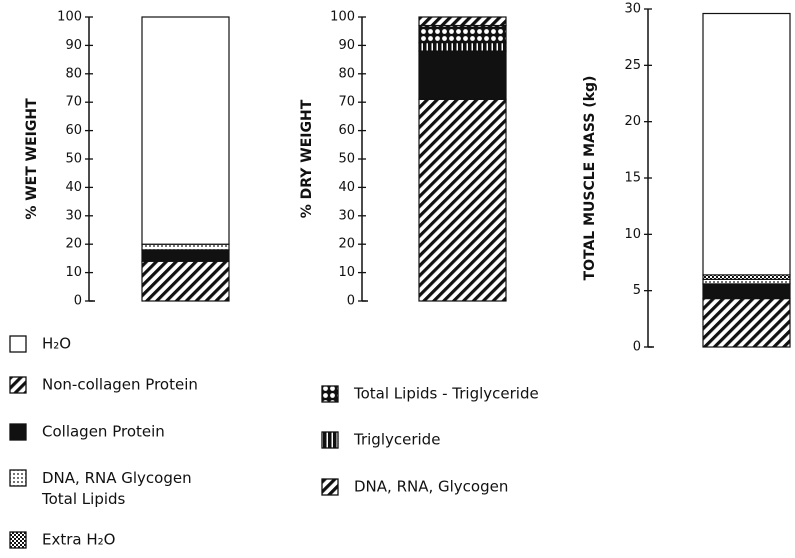  Describe the element at coordinates (103, 432) in the screenshot. I see `legend-label: Collagen Protein` at that location.